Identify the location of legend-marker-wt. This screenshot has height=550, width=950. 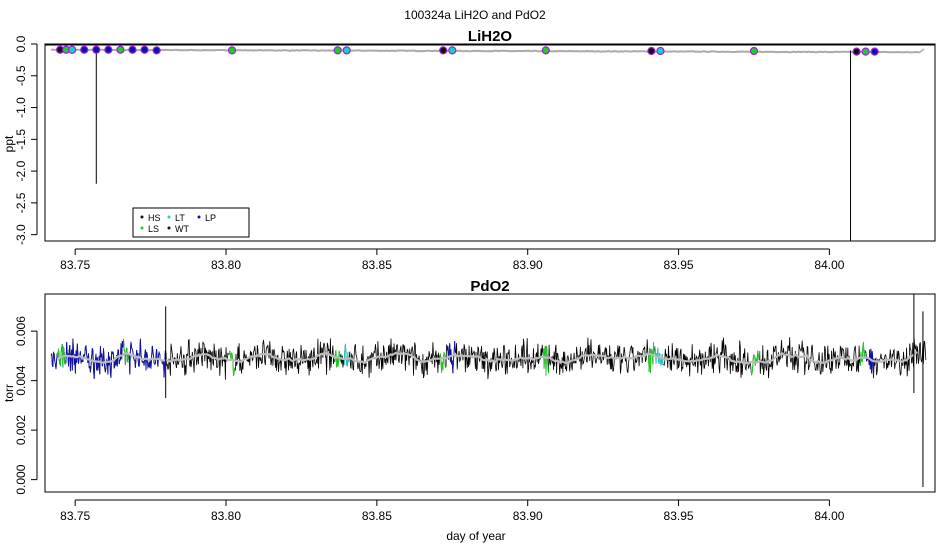
(169, 228).